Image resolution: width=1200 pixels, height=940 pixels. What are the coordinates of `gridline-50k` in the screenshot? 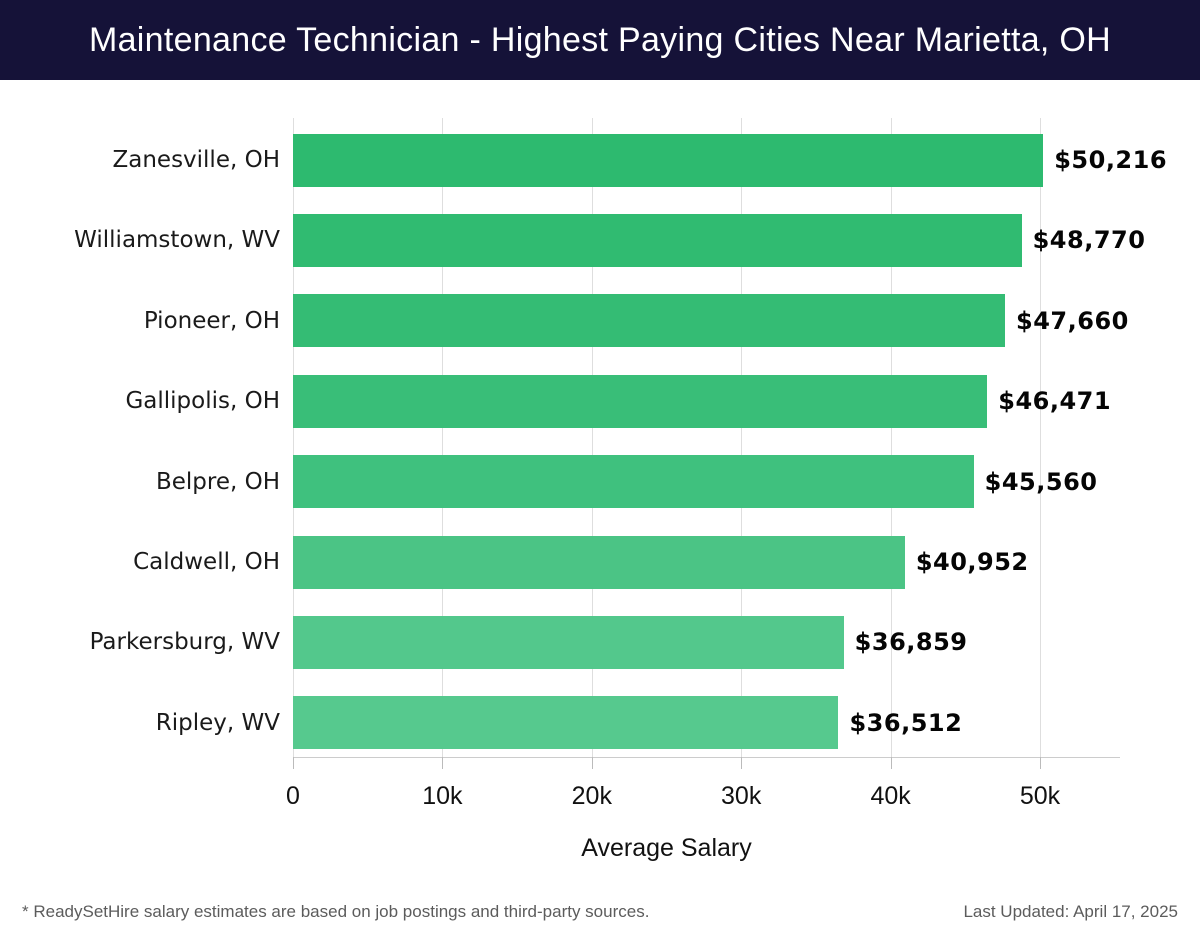 It's located at (1040, 437).